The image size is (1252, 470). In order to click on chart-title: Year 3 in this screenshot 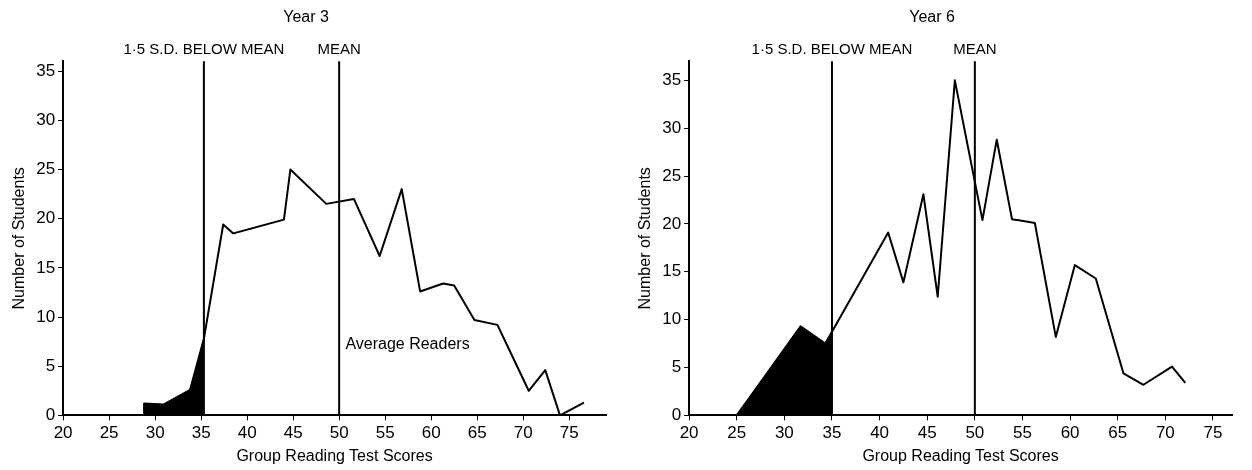, I will do `click(306, 17)`.